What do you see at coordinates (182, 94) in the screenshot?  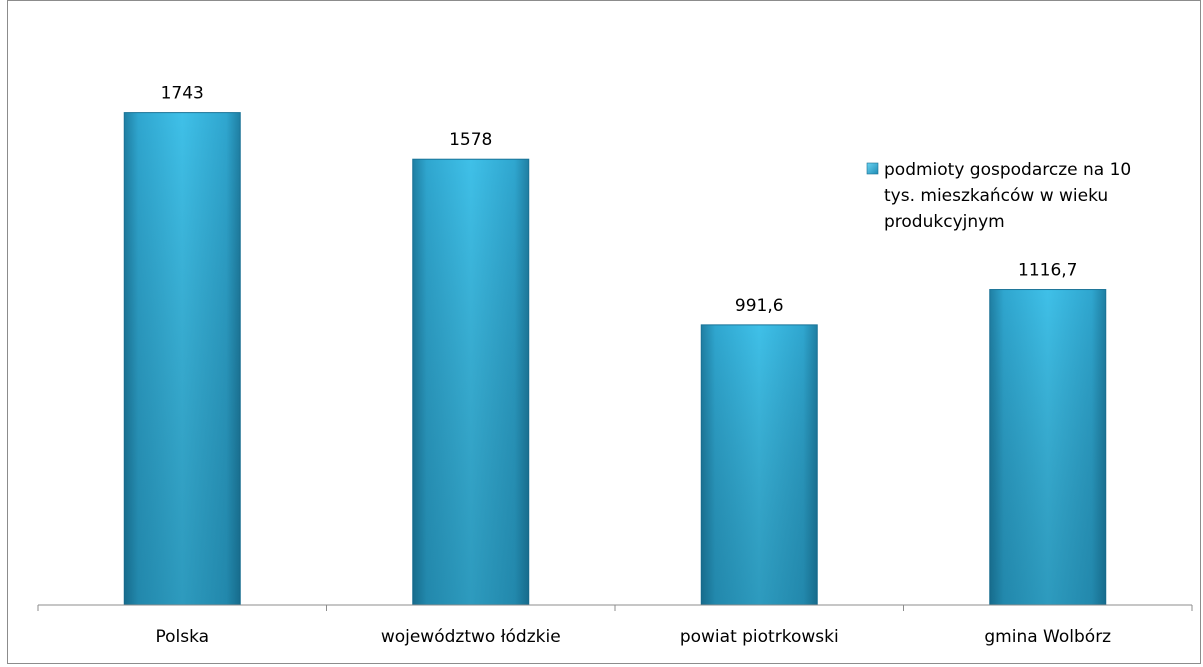 I see `data-label-1: 1743` at bounding box center [182, 94].